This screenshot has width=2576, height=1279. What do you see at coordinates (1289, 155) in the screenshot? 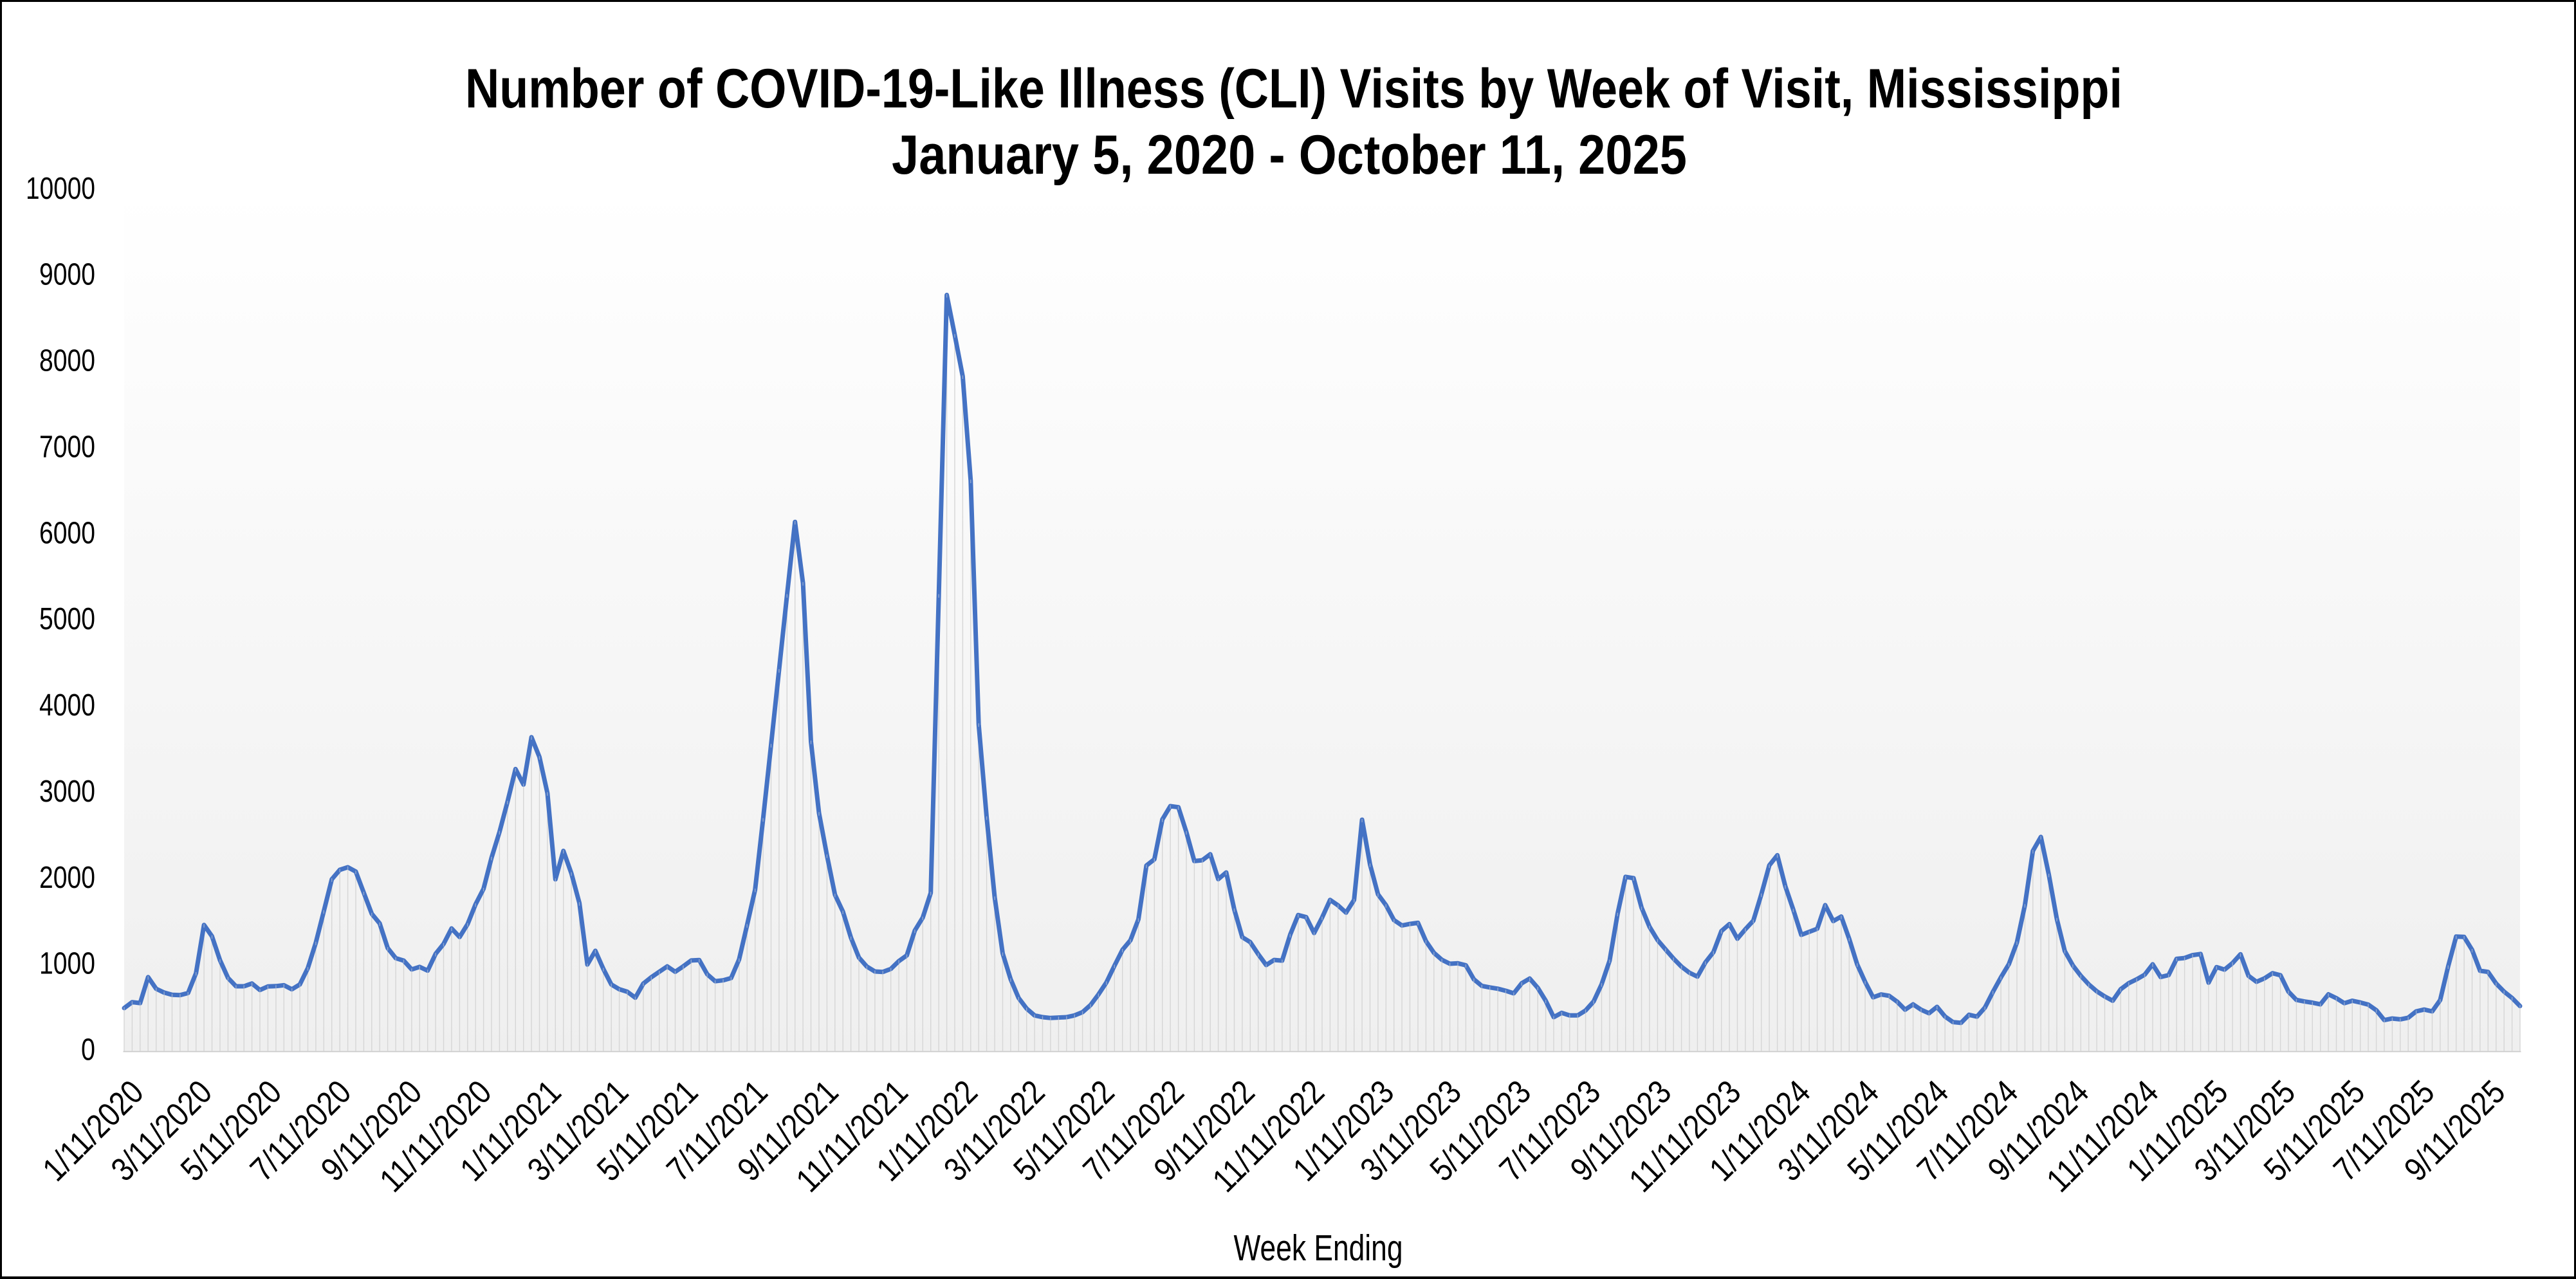
I see `svg-text:January 5, 2020 - October 11,: January 5, 2020 - October 11, 2025` at bounding box center [1289, 155].